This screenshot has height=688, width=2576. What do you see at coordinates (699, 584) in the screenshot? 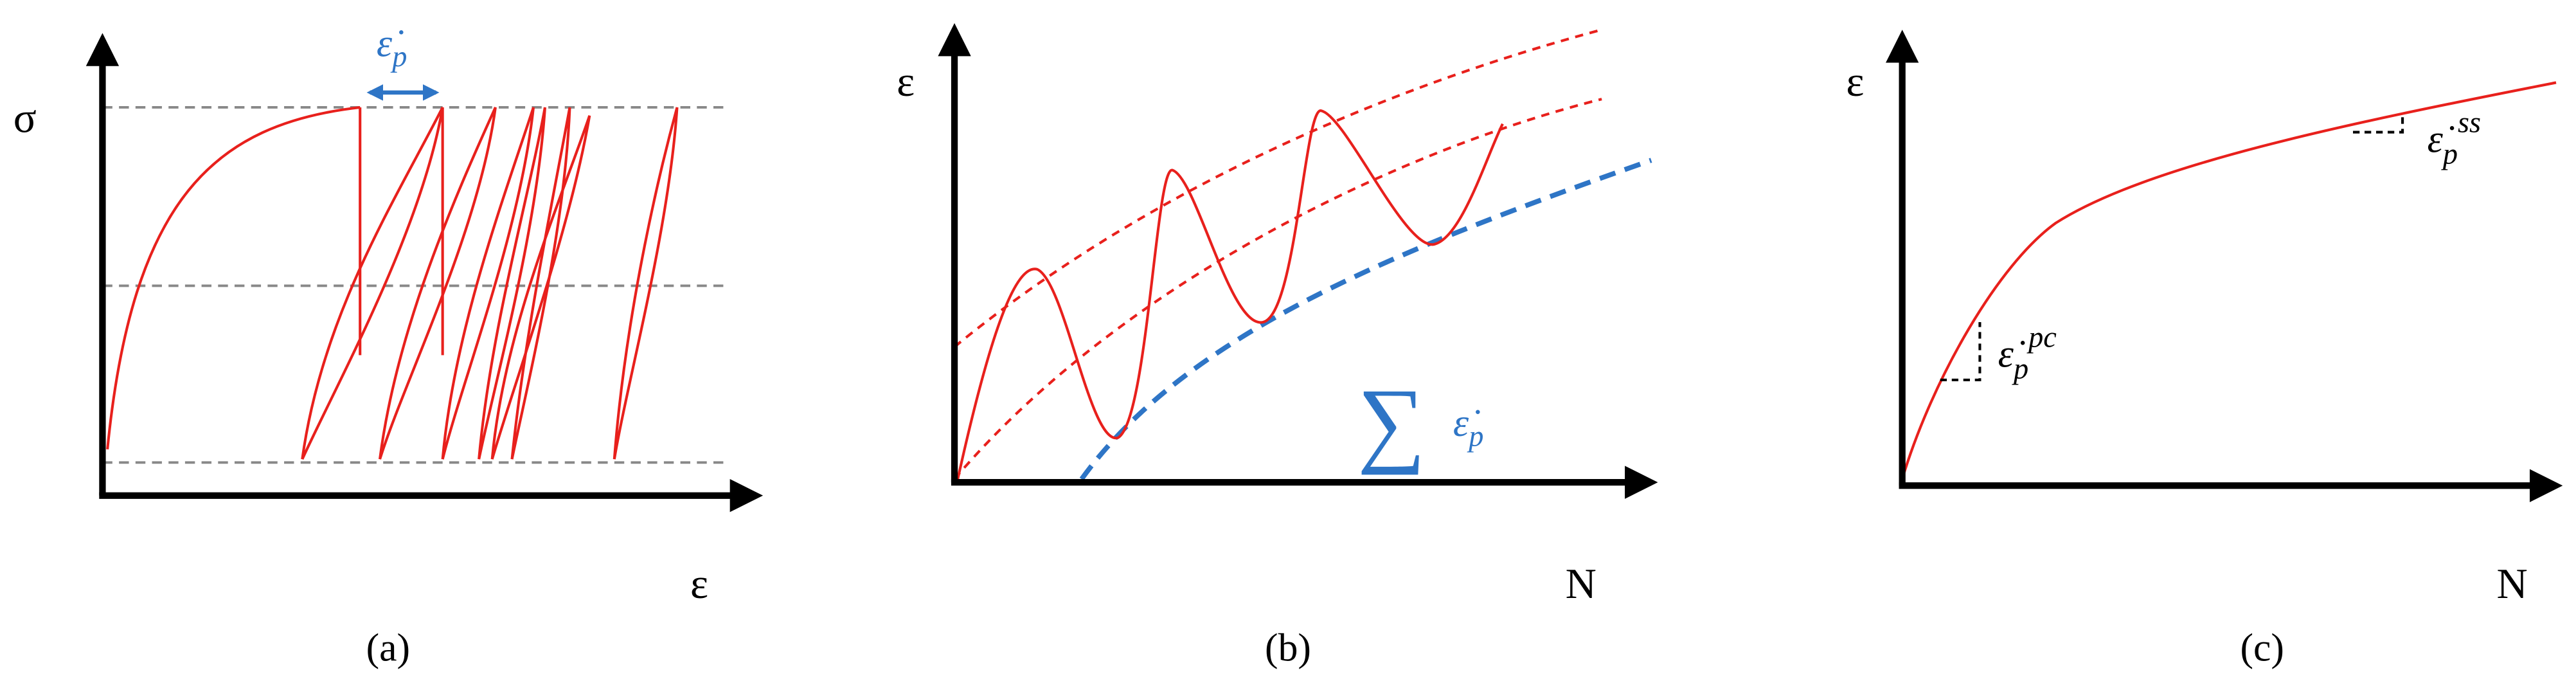
I see `x-axis-label: ε` at bounding box center [699, 584].